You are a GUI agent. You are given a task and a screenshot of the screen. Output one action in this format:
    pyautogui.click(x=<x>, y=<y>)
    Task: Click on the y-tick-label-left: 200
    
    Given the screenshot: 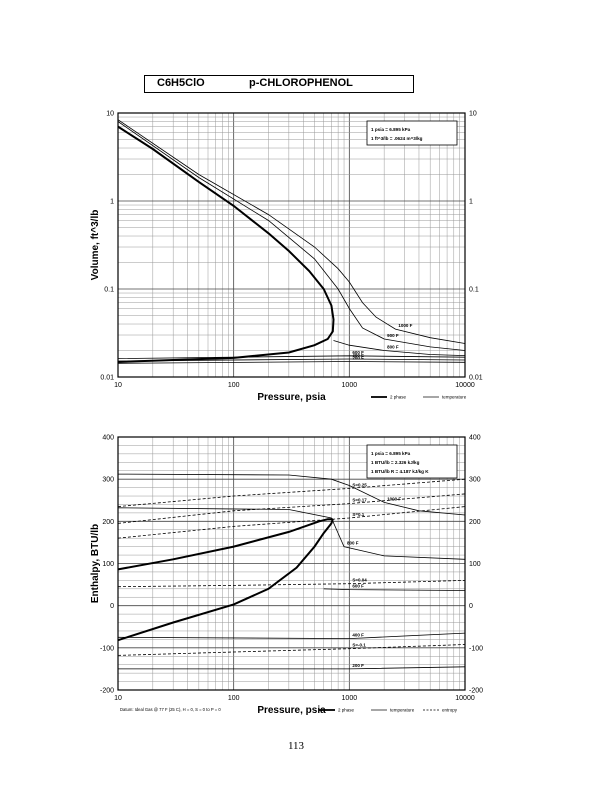 What is the action you would take?
    pyautogui.click(x=108, y=522)
    